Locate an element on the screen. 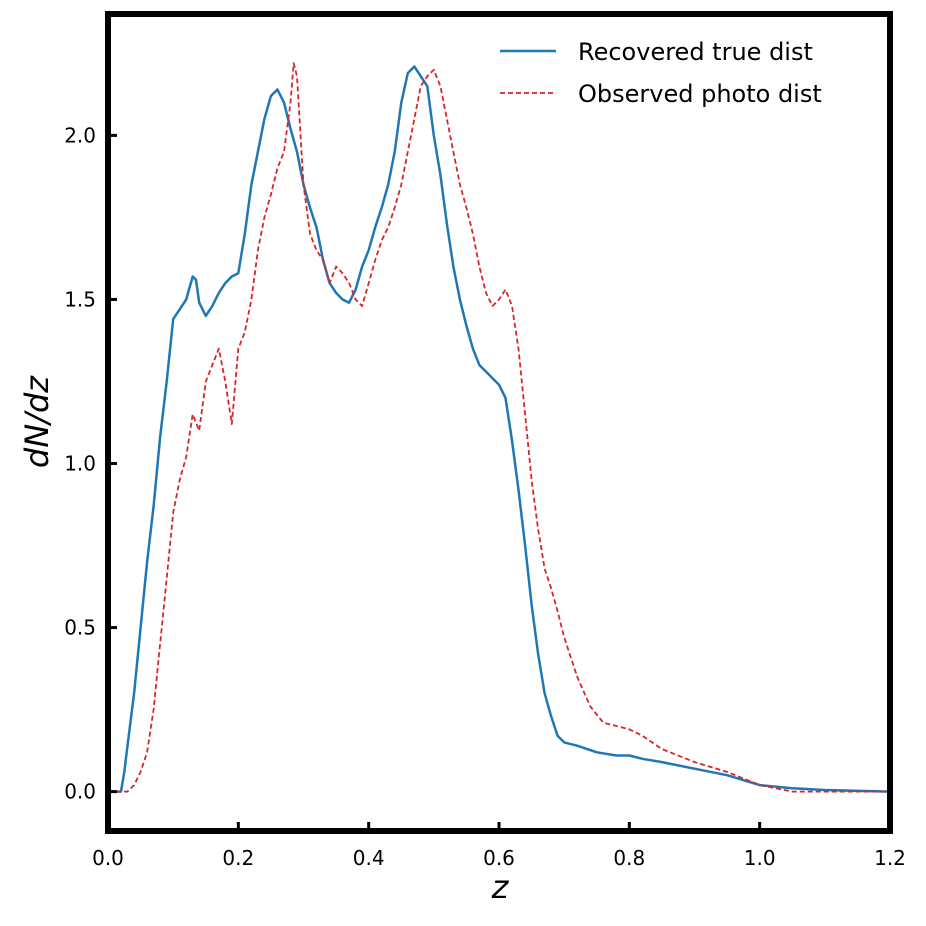  legend-label-recovered: Recovered true dist is located at coordinates (695, 52).